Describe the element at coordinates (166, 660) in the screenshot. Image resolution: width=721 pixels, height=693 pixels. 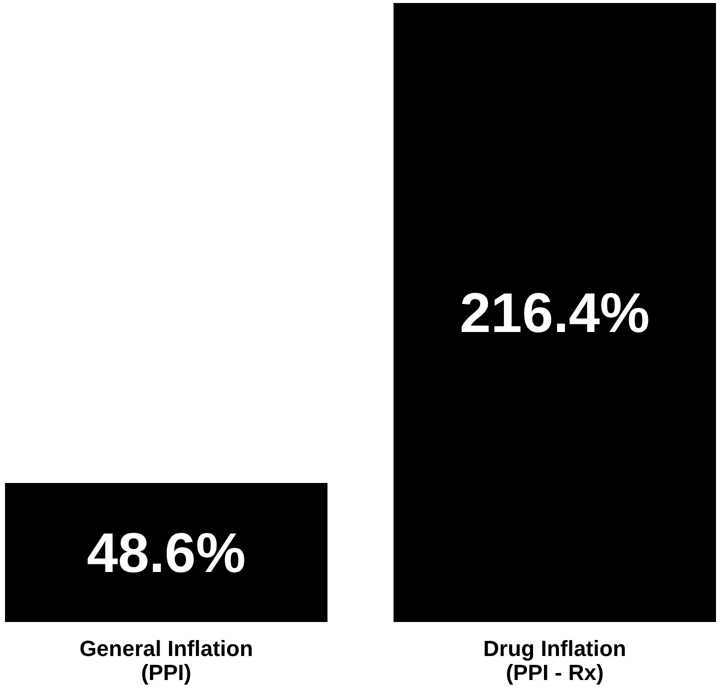
I see `x-tick-label: General Inflation (PPI)` at that location.